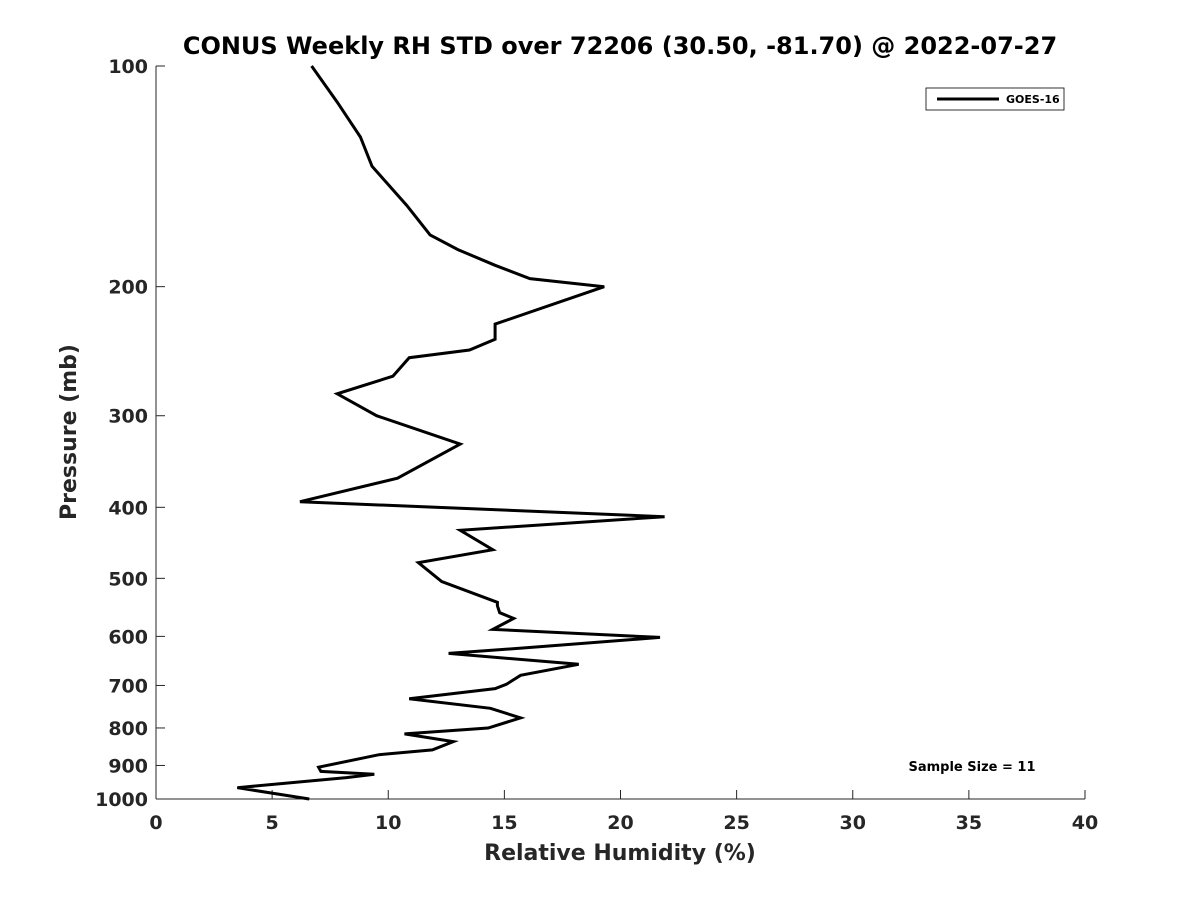 The height and width of the screenshot is (900, 1200). I want to click on y-tick-label: 1000, so click(121, 800).